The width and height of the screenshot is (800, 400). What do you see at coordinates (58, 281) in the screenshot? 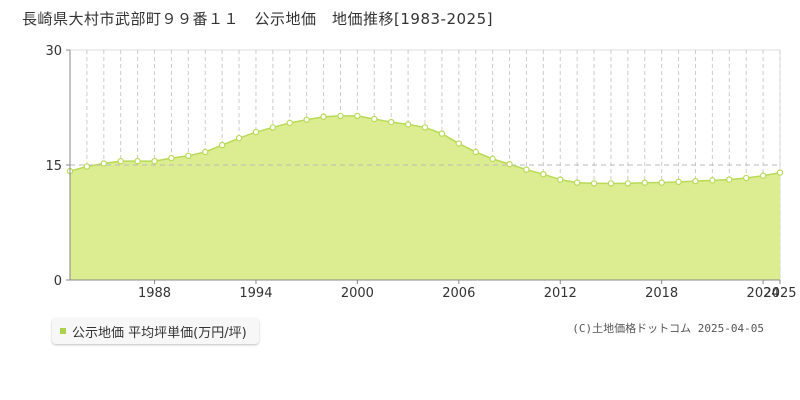
I see `y-tick-label: 0` at bounding box center [58, 281].